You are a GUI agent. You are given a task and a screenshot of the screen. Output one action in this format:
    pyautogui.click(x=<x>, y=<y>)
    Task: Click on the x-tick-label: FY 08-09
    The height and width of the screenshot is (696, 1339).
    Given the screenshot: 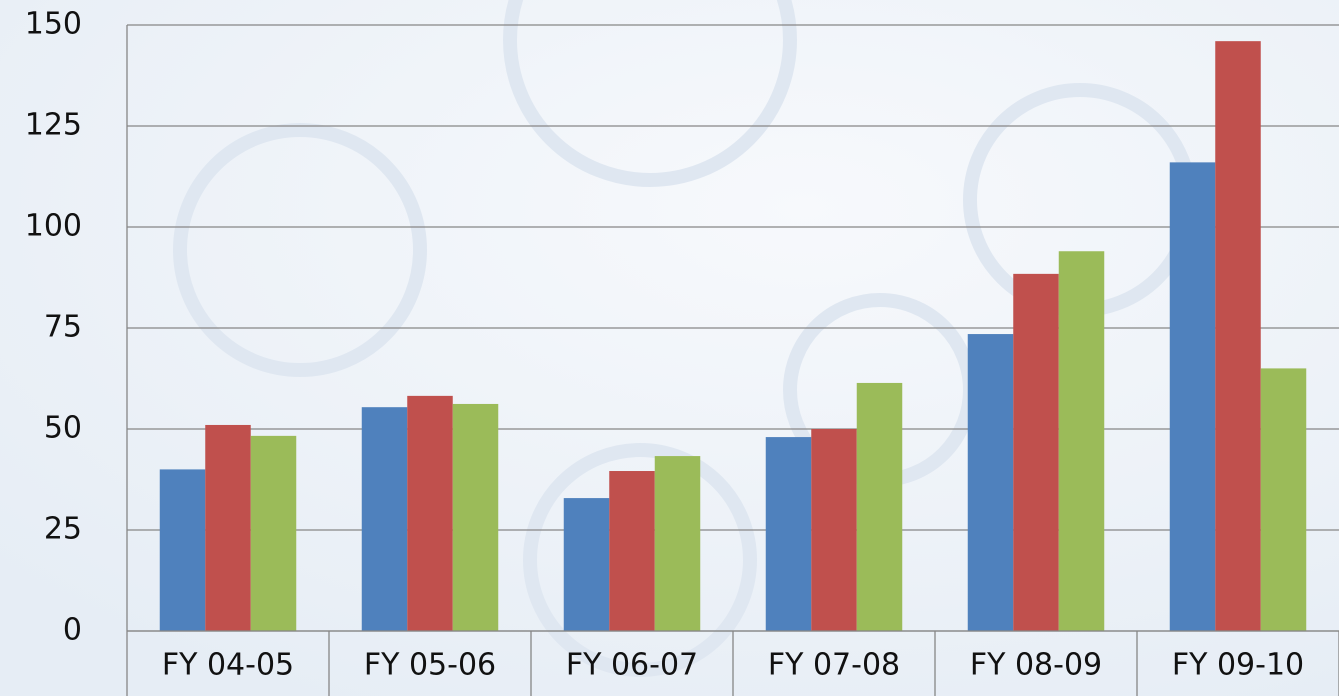 What is the action you would take?
    pyautogui.click(x=1036, y=665)
    